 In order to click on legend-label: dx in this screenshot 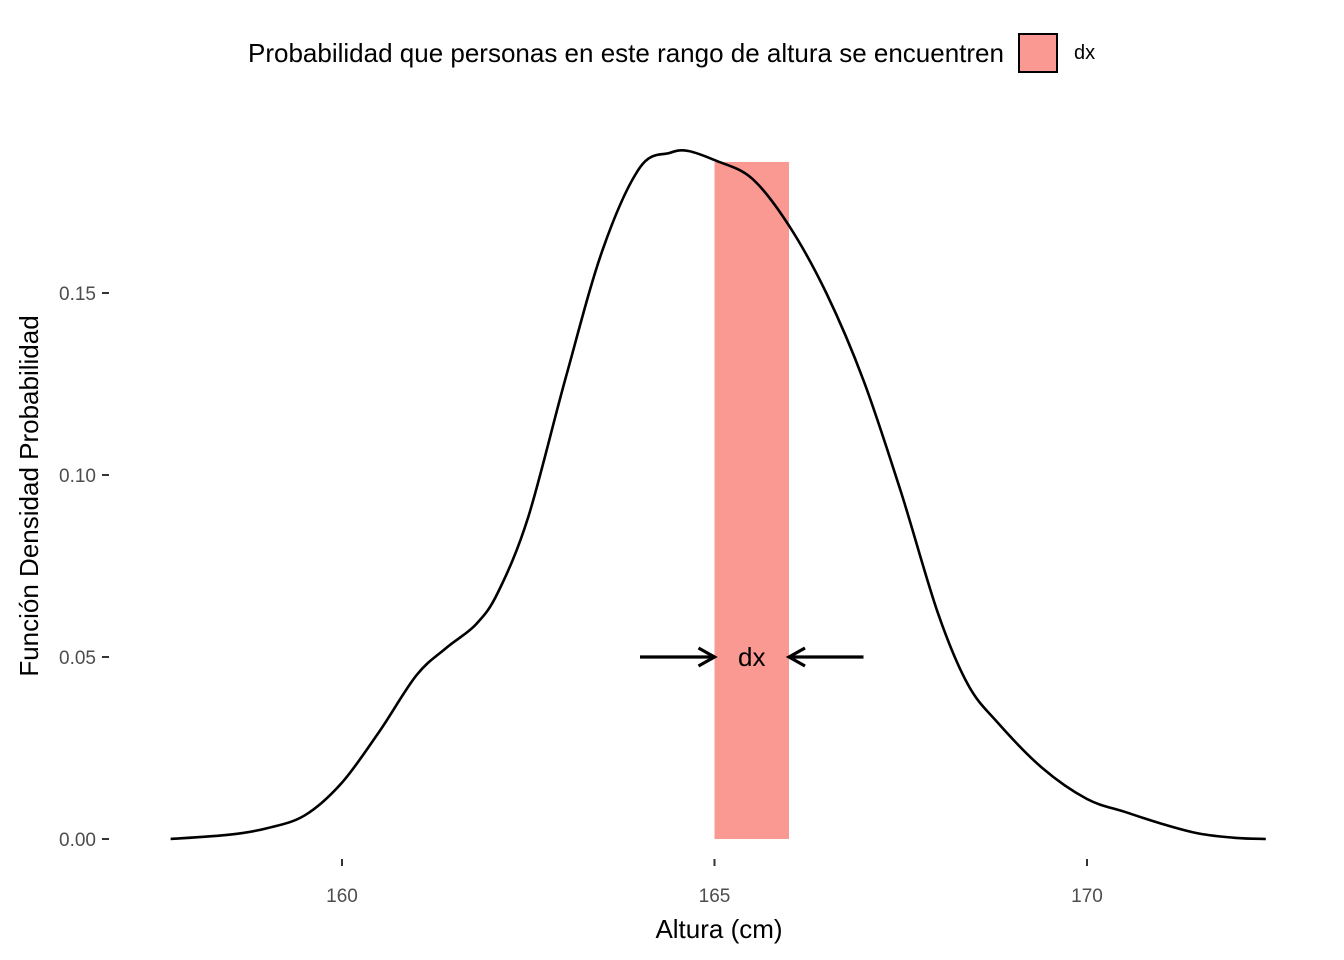, I will do `click(1084, 52)`.